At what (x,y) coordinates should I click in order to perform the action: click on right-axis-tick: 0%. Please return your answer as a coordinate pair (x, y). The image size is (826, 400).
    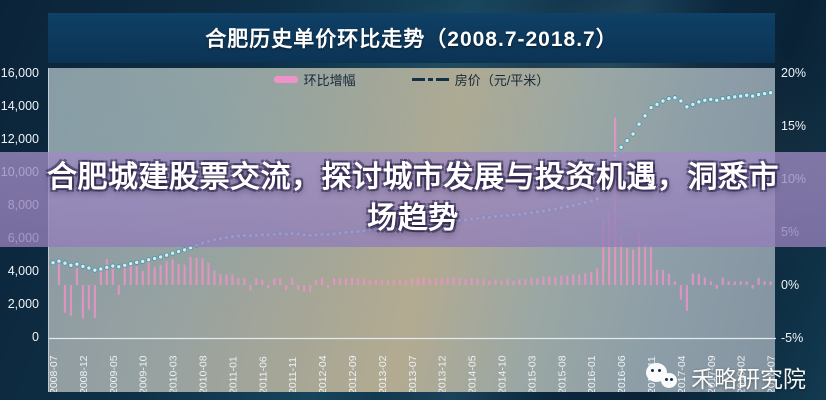
    Looking at the image, I should click on (790, 285).